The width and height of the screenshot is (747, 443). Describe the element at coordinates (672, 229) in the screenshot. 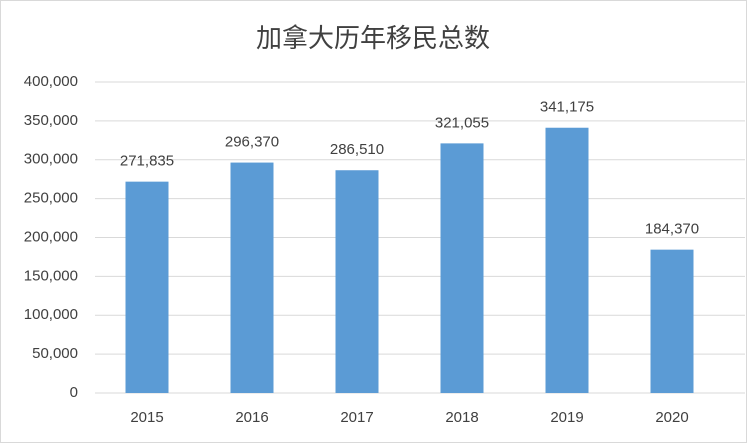

I see `data-label: 184,370` at that location.